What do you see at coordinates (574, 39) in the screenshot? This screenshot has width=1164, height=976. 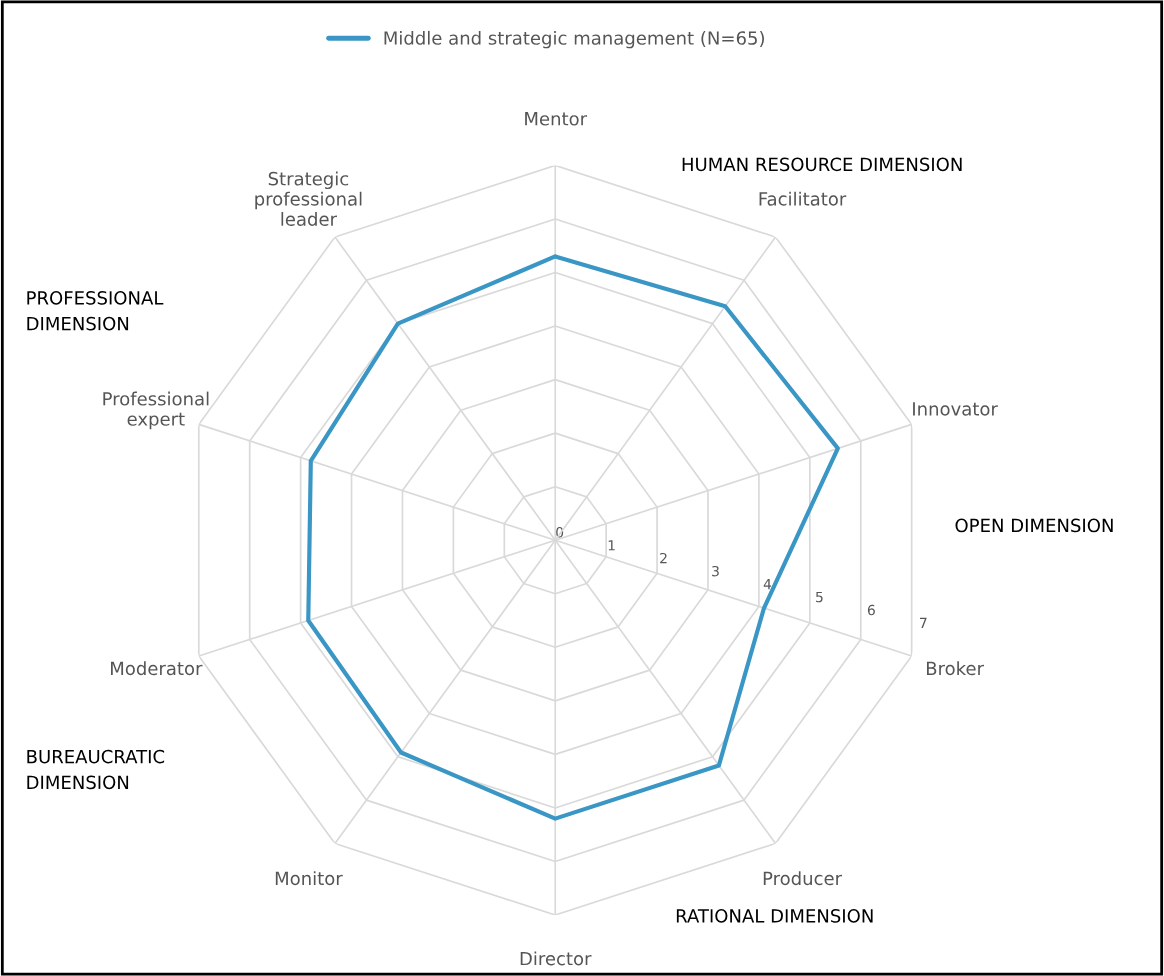 I see `legend-label: Middle and strategic management (N=65)` at bounding box center [574, 39].